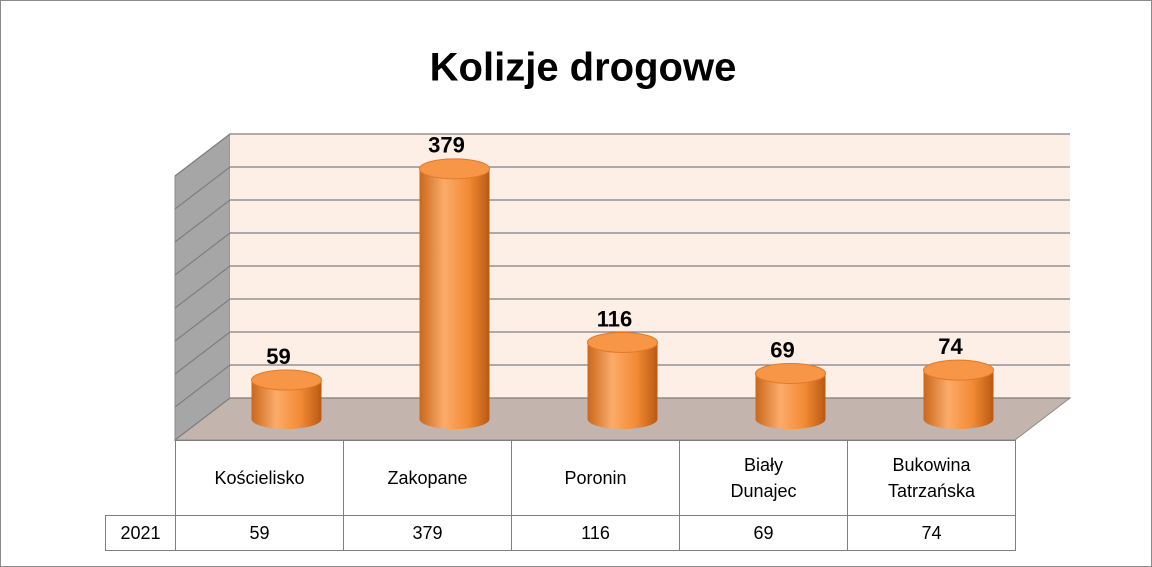 The height and width of the screenshot is (567, 1152). Describe the element at coordinates (446, 145) in the screenshot. I see `data-label: 379` at that location.